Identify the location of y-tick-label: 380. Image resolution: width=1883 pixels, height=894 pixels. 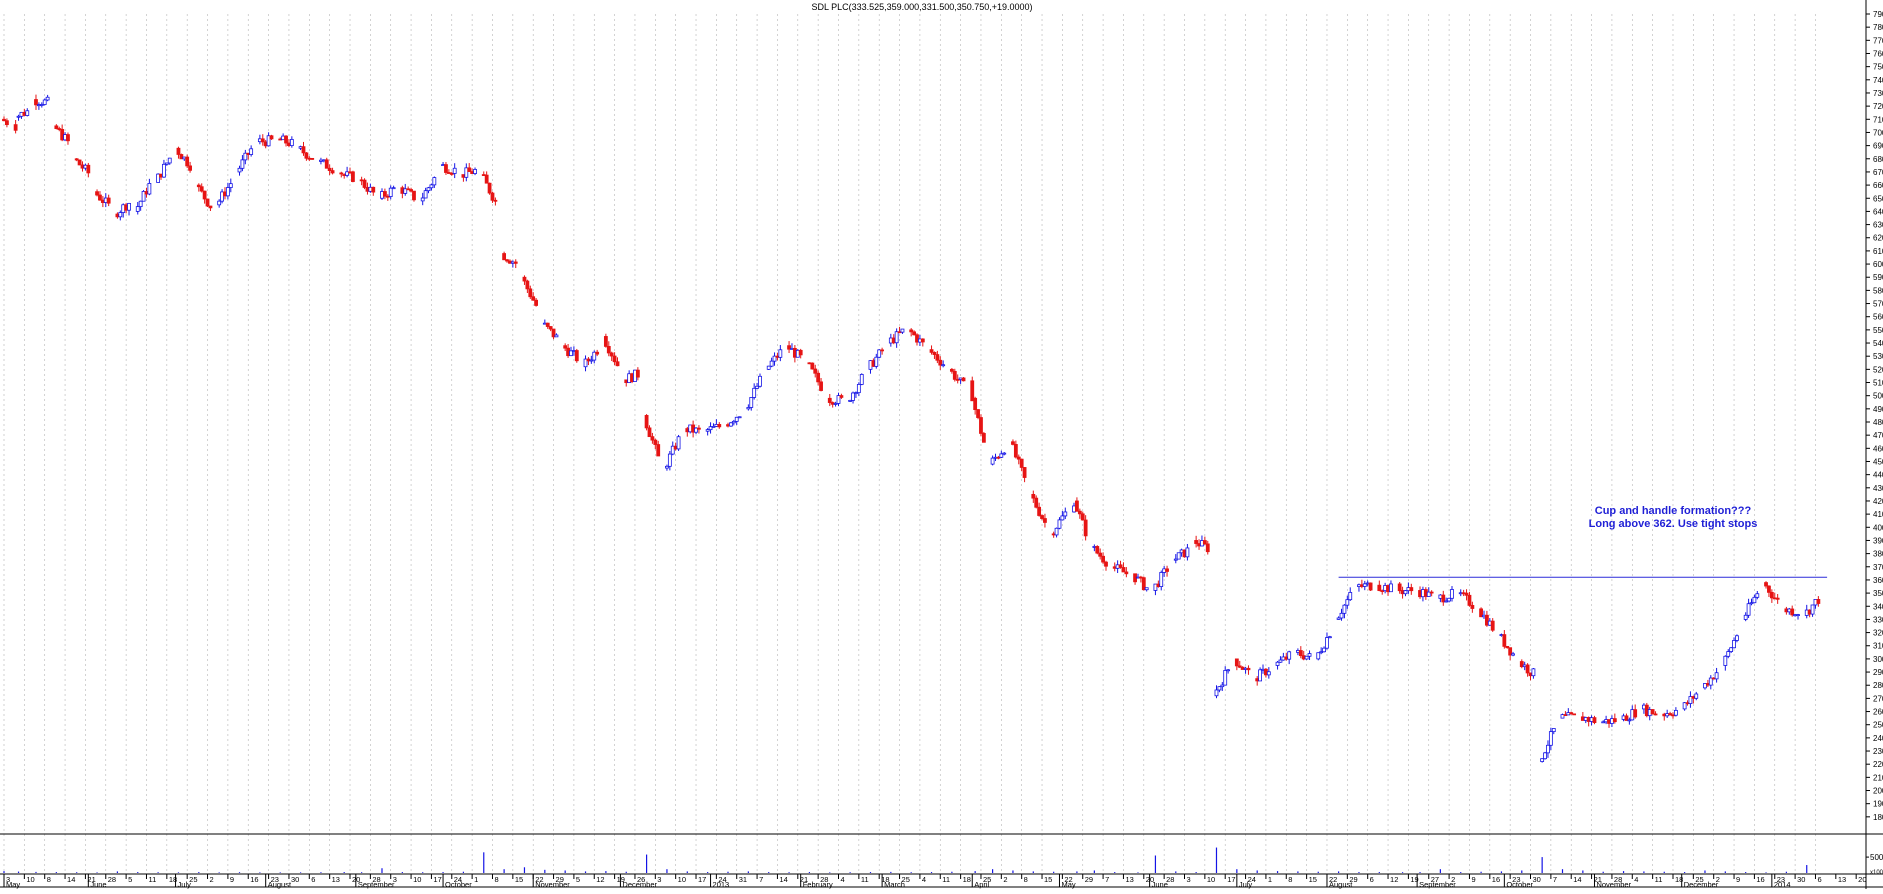
(1878, 554).